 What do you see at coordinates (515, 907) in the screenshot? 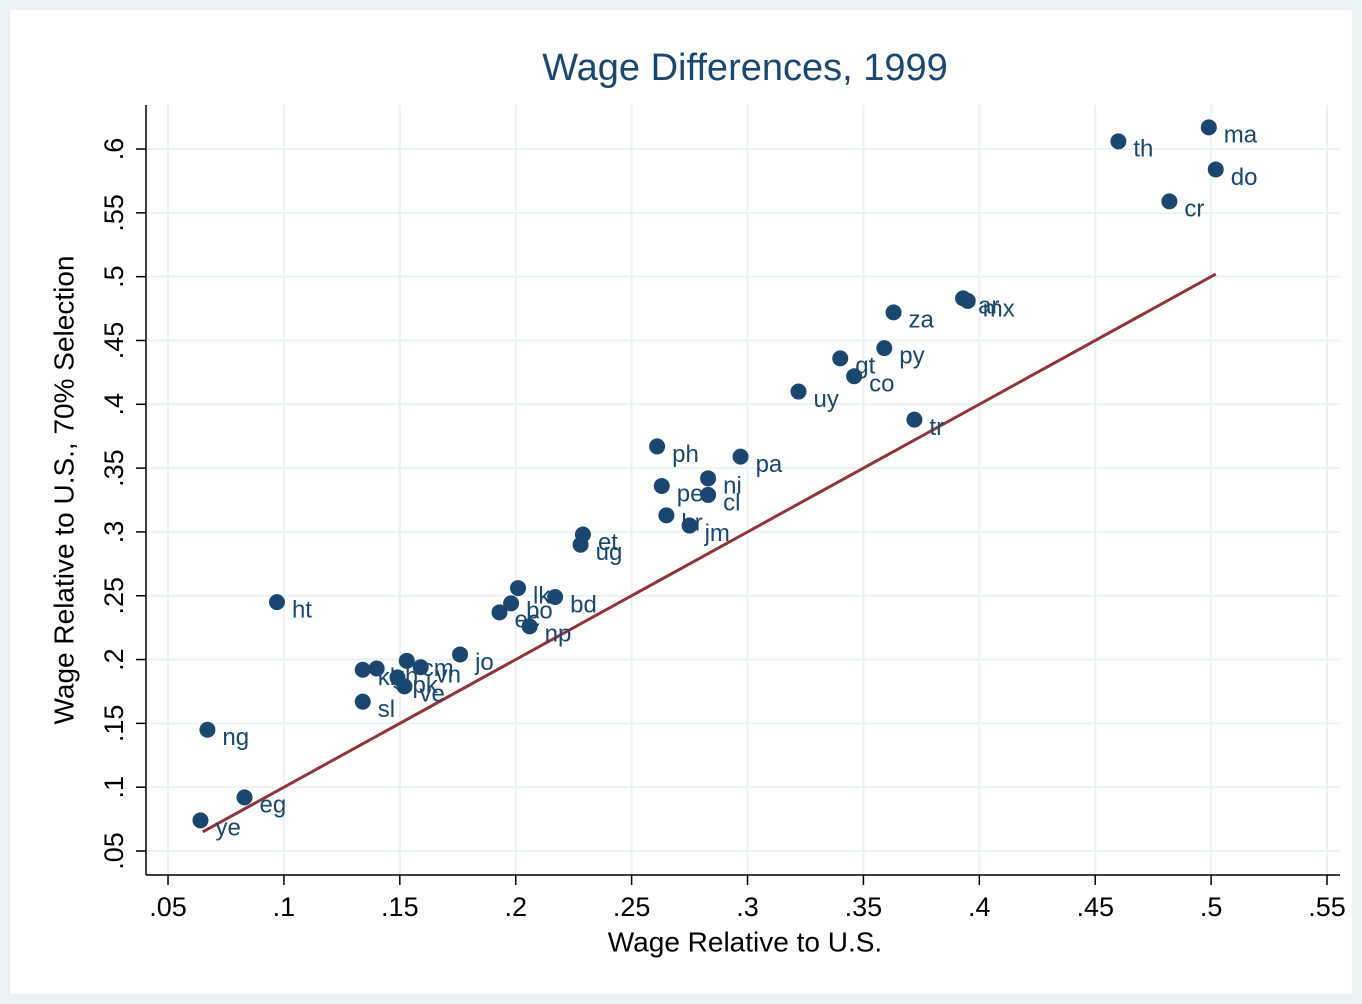
I see `x-tick-label: .2` at bounding box center [515, 907].